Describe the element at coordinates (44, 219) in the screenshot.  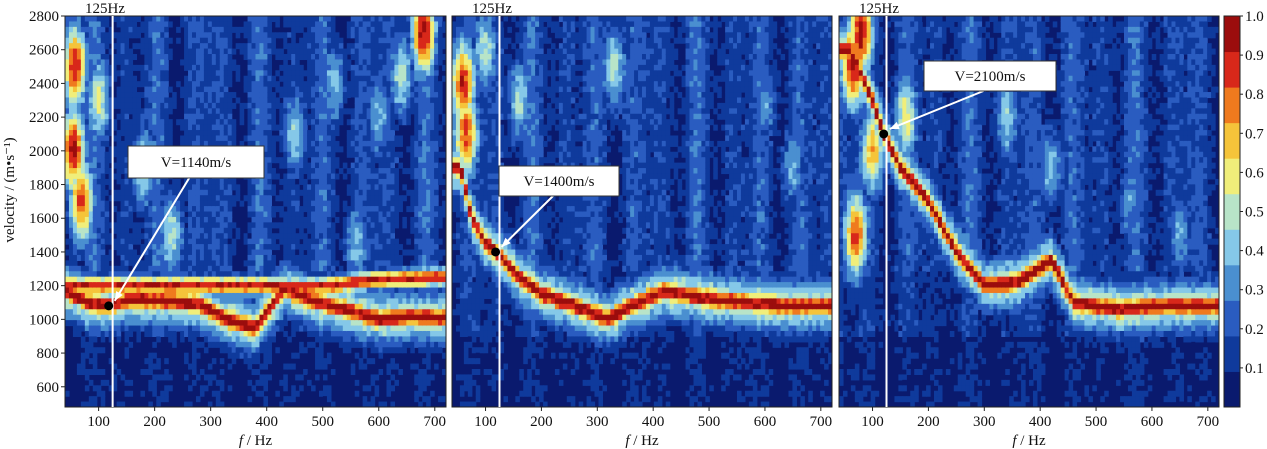
I see `y-tick-label: 1600` at that location.